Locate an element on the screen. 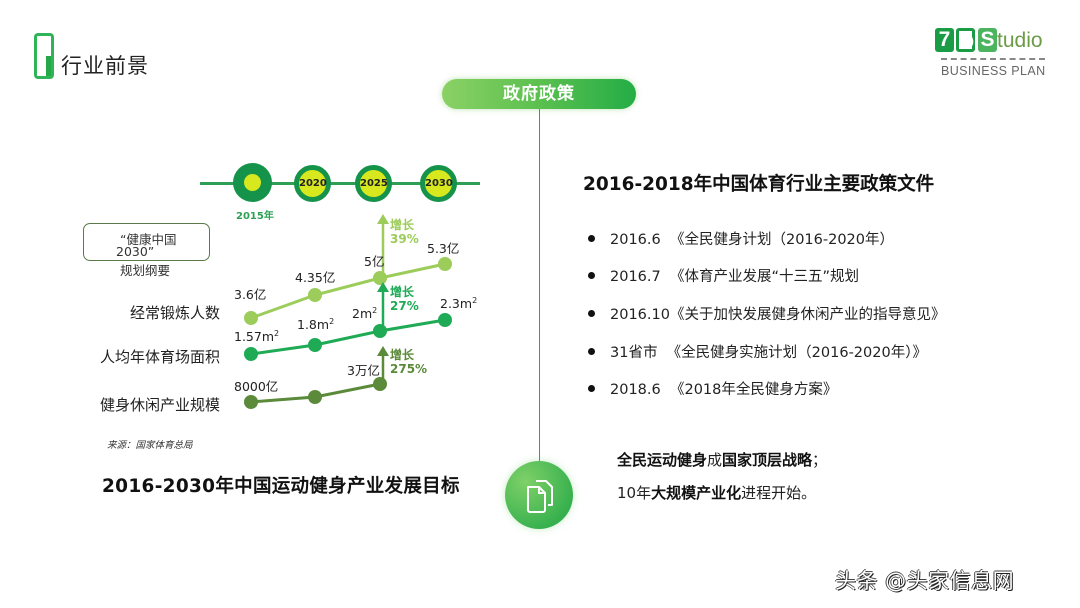 The height and width of the screenshot is (608, 1080). targets-line-chart is located at coordinates (348, 311).